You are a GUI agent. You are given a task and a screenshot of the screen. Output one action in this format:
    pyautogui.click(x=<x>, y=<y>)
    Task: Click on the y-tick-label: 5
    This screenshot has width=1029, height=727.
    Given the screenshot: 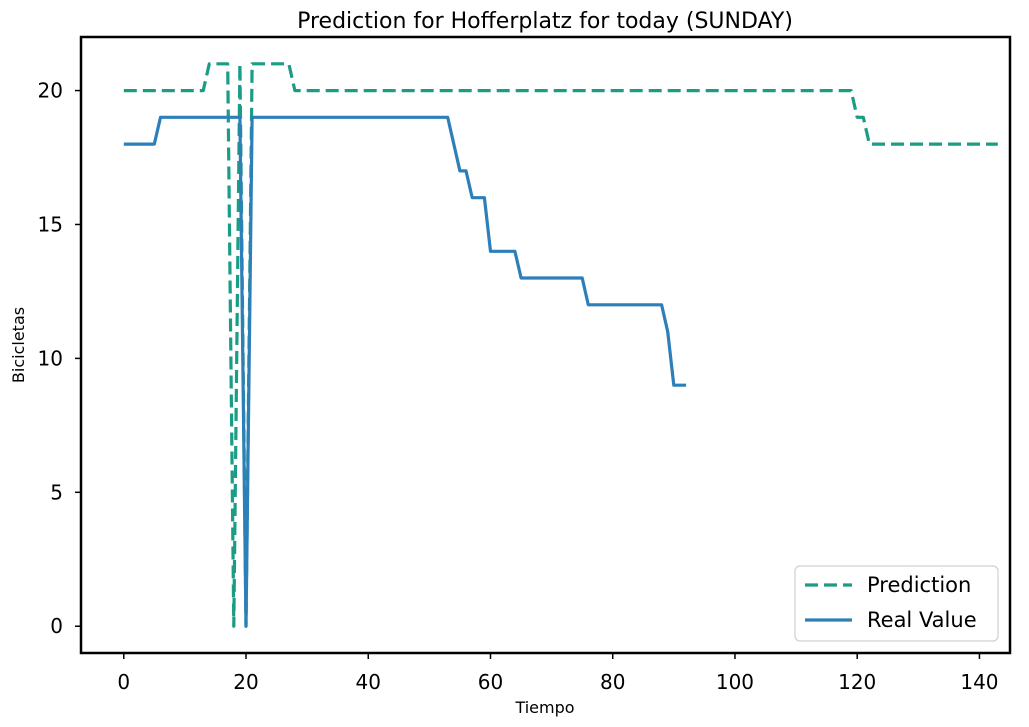 What is the action you would take?
    pyautogui.click(x=56, y=492)
    